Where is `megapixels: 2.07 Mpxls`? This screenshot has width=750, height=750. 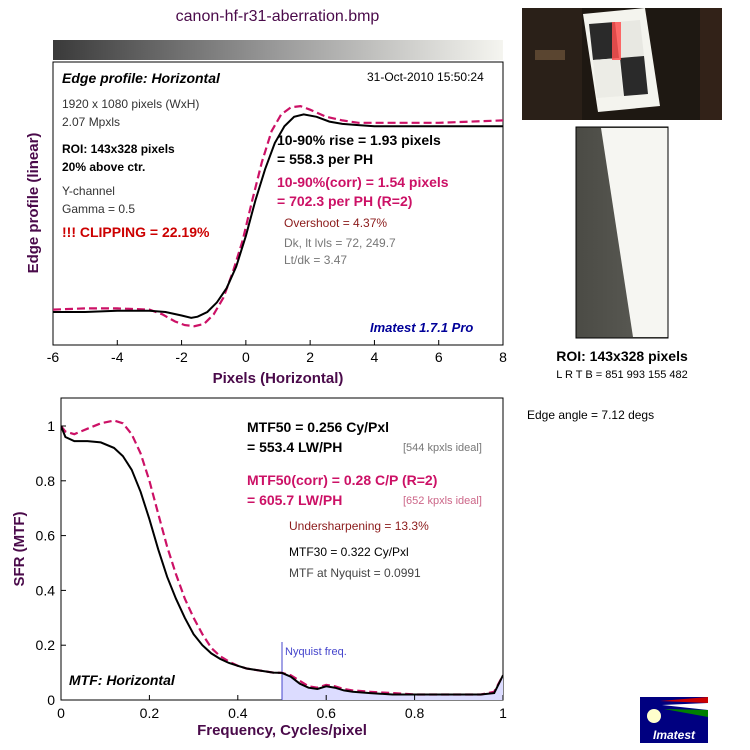 megapixels: 2.07 Mpxls is located at coordinates (91, 122).